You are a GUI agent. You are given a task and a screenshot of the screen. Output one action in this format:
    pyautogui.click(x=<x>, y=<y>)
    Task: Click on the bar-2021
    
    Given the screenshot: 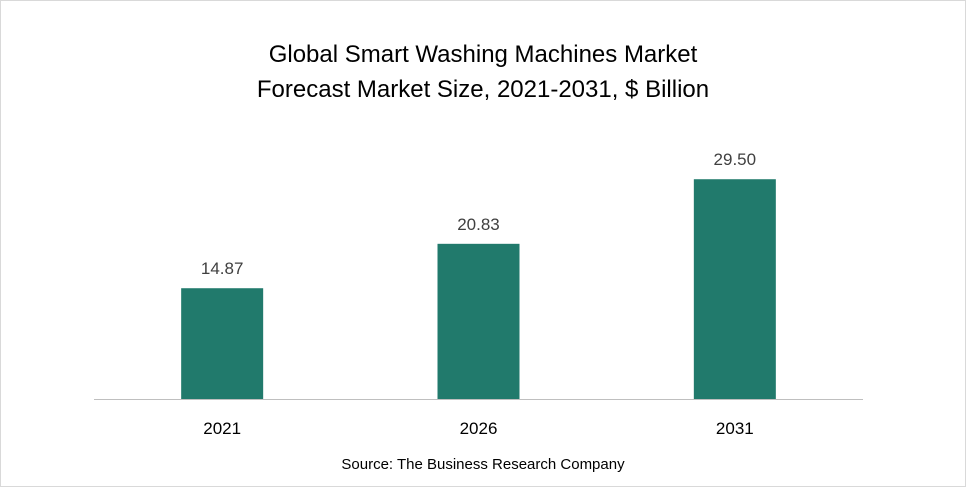 What is the action you would take?
    pyautogui.click(x=222, y=343)
    